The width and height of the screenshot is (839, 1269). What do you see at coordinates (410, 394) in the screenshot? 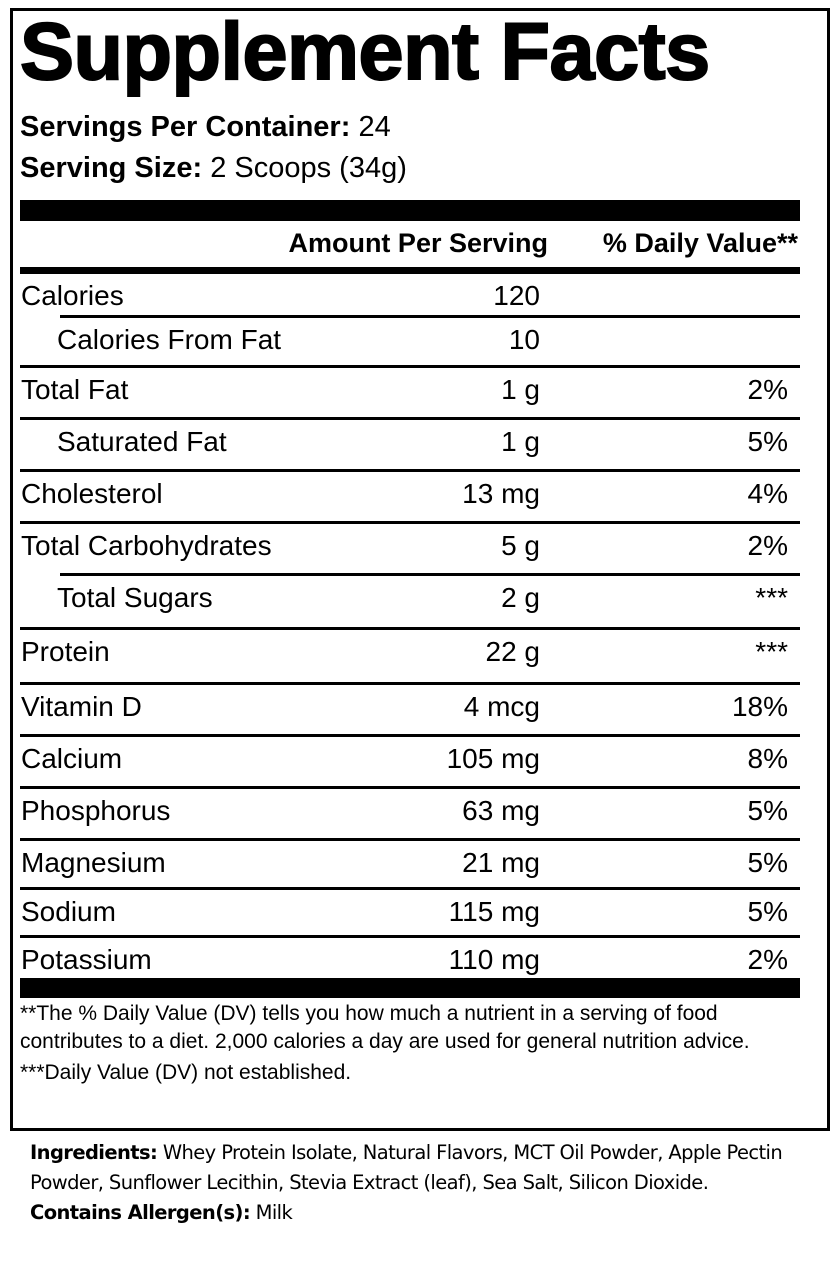
I see `nutrient-row: Total Fat 1 g 2%` at bounding box center [410, 394].